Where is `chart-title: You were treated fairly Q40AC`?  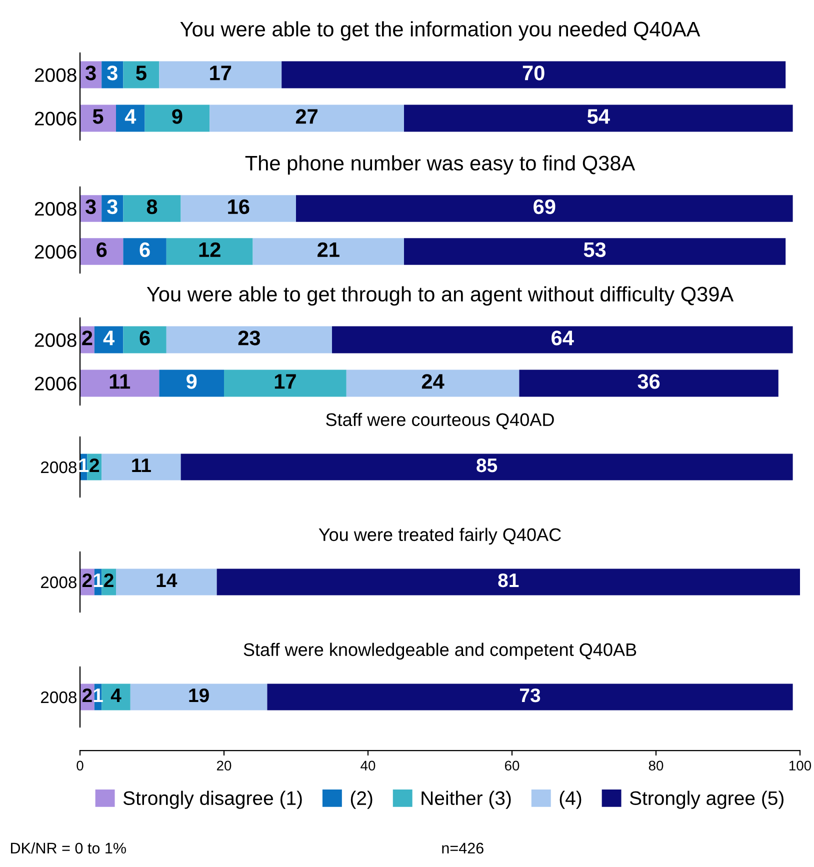 chart-title: You were treated fairly Q40AC is located at coordinates (439, 536).